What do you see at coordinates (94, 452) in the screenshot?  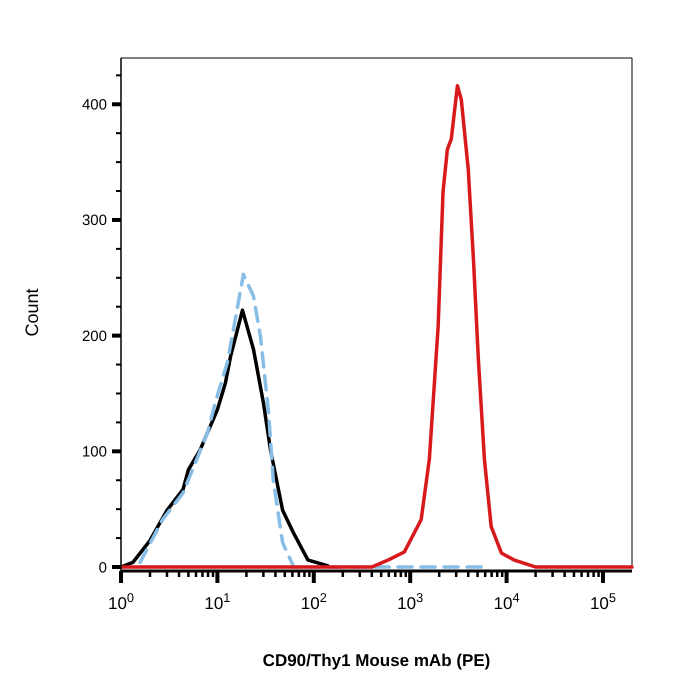 I see `y-tick-label: 100` at bounding box center [94, 452].